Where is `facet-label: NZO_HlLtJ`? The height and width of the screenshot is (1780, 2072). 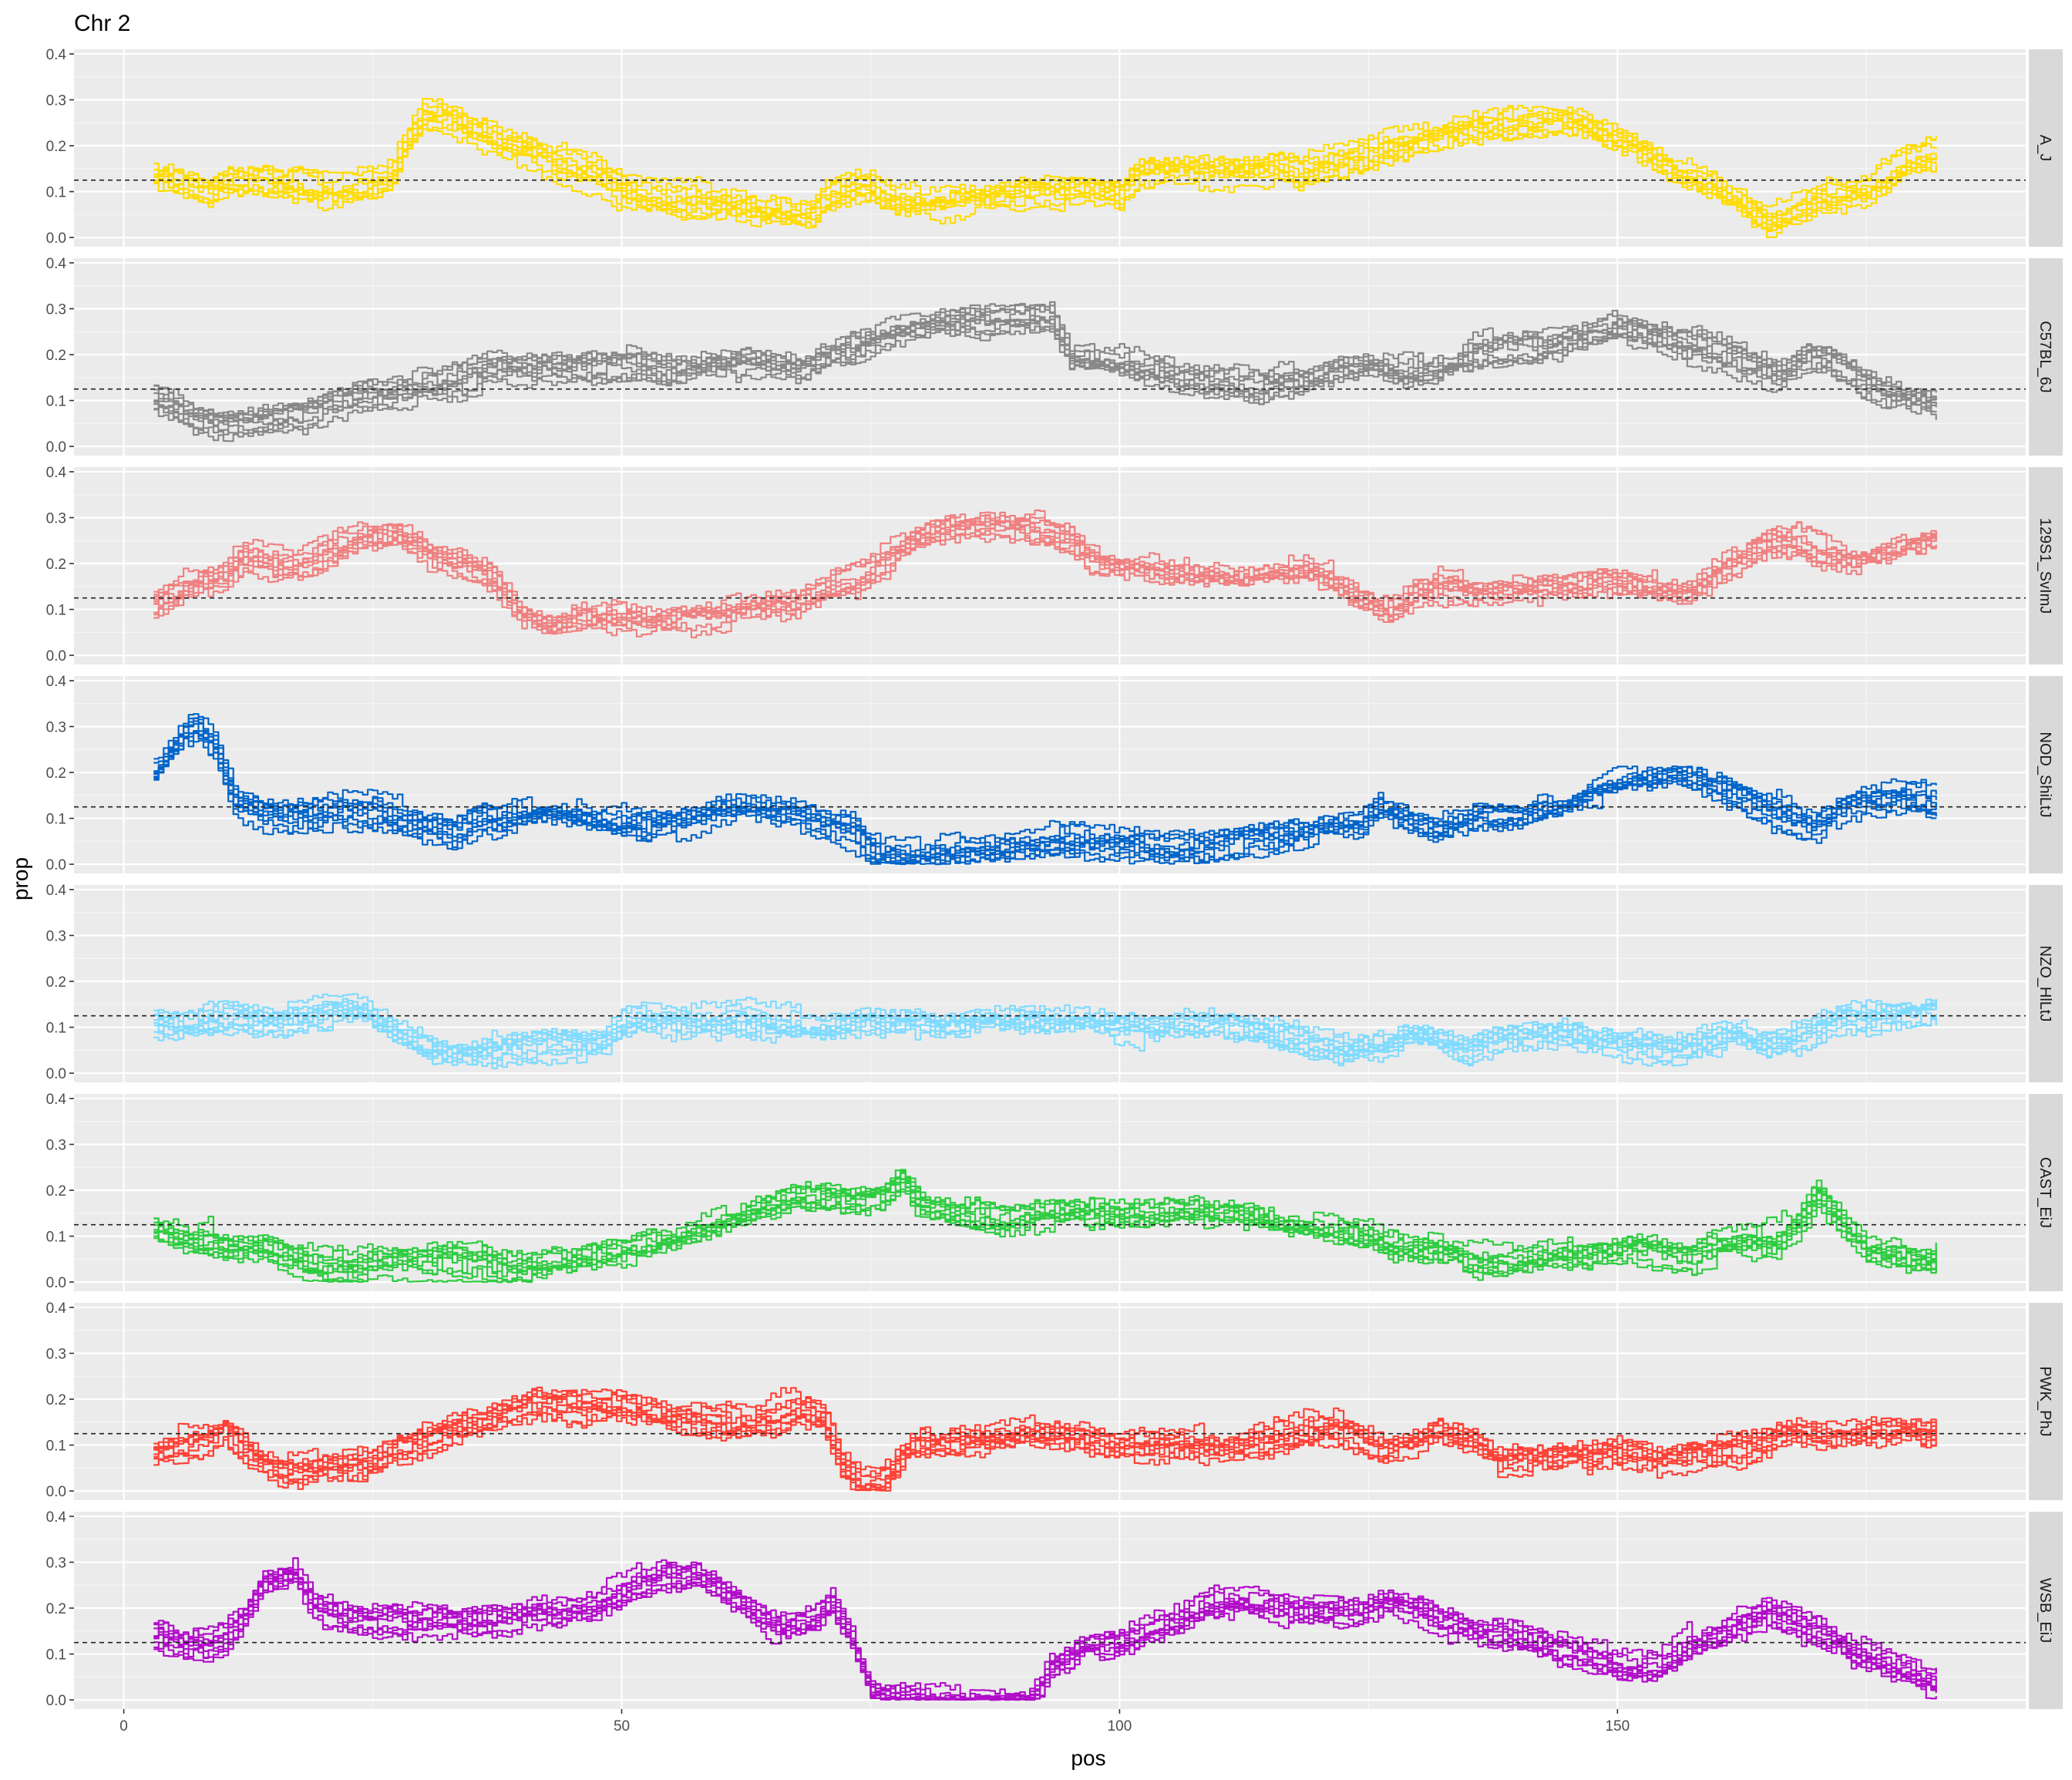 facet-label: NZO_HlLtJ is located at coordinates (2046, 984).